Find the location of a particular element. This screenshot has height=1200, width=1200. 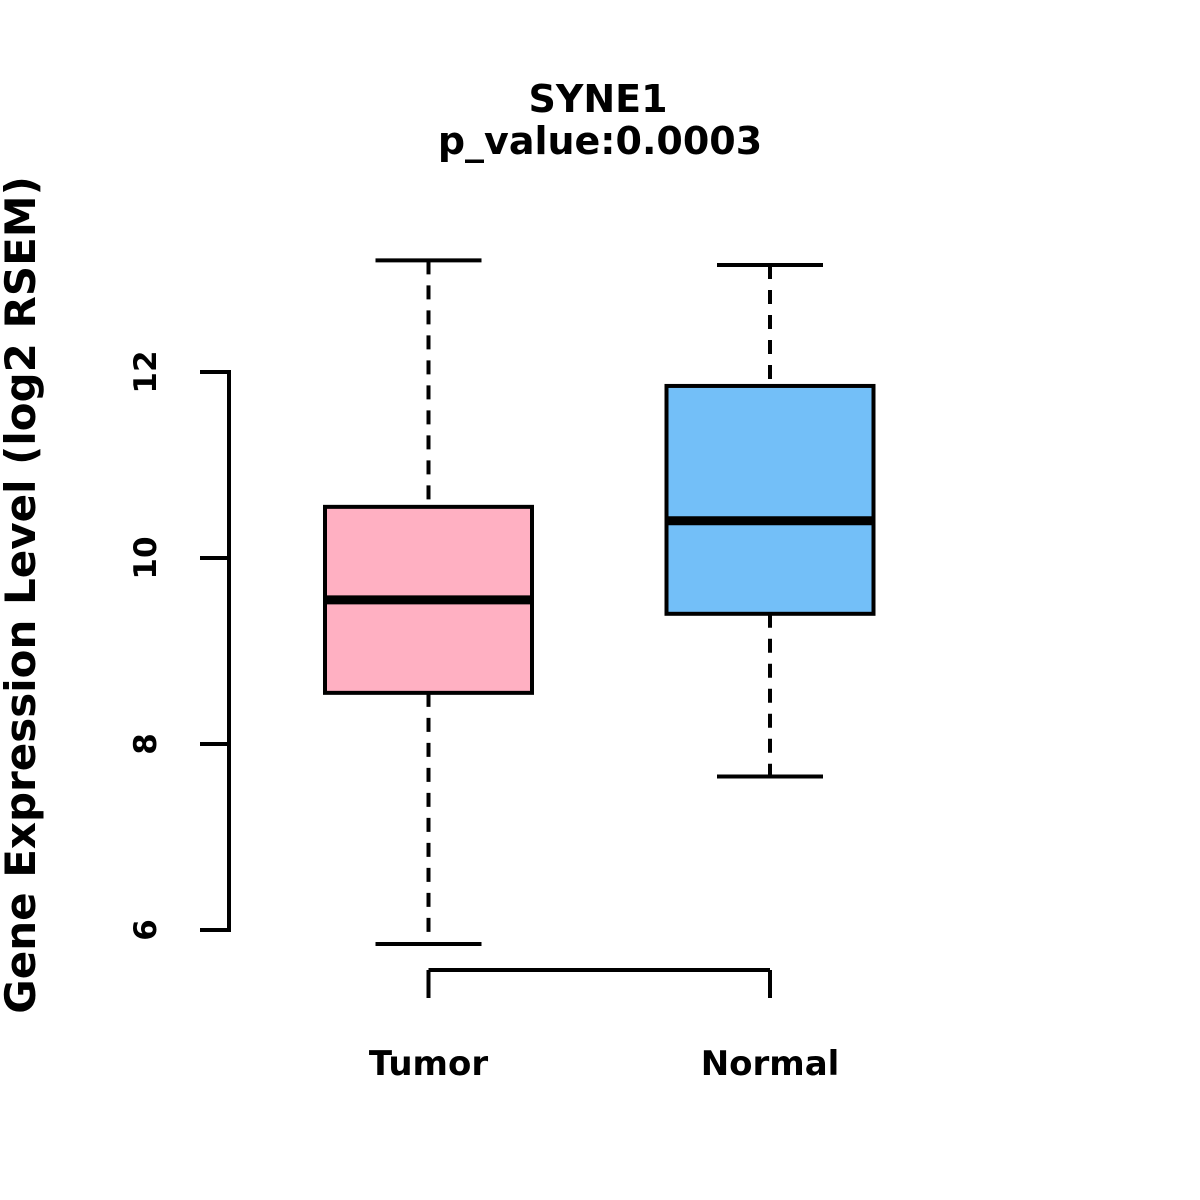

y-tick-label: 10 is located at coordinates (146, 557).